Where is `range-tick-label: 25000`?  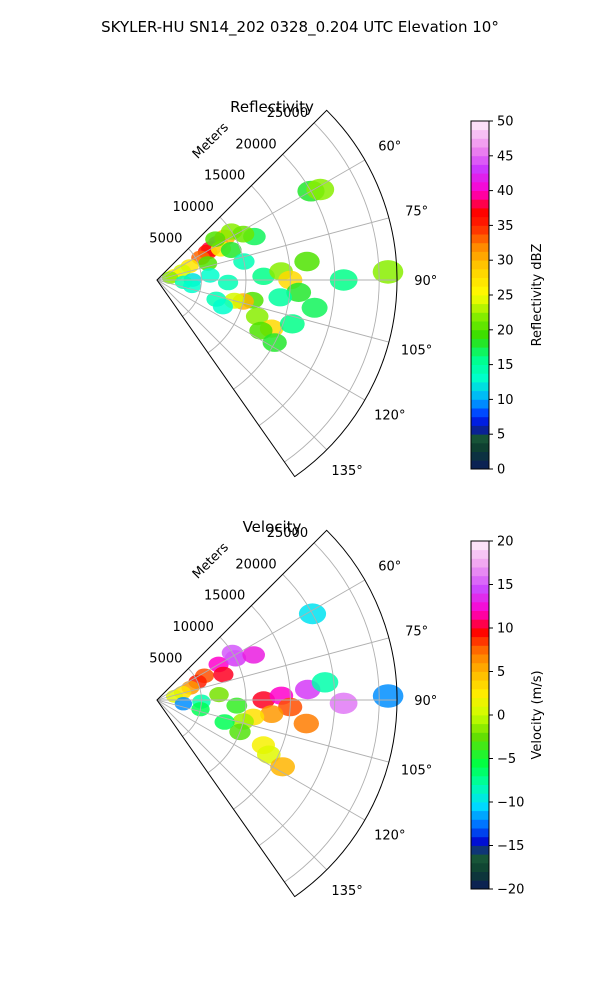 range-tick-label: 25000 is located at coordinates (287, 113).